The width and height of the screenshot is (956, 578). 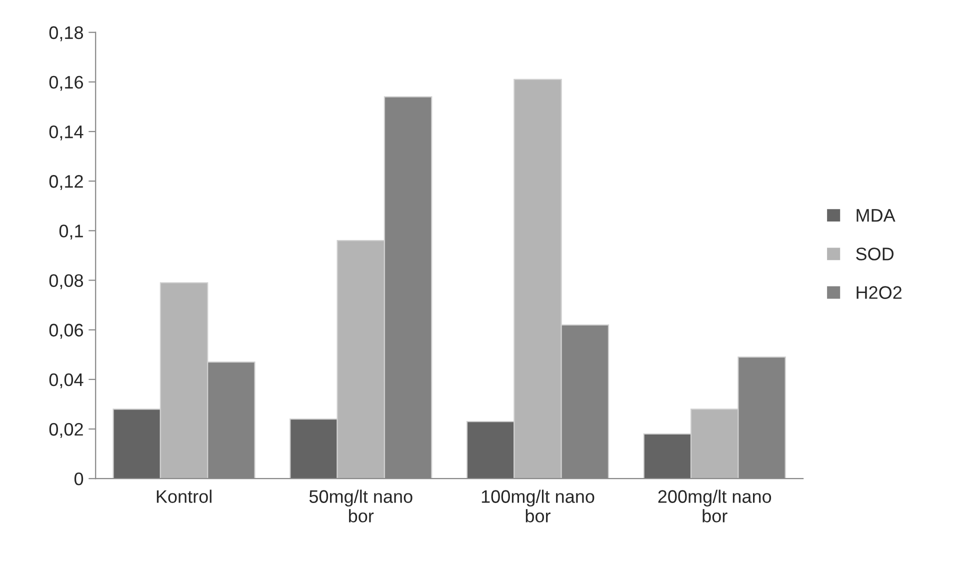 I want to click on x-tick-label: 100mg/lt nano bor, so click(x=538, y=506).